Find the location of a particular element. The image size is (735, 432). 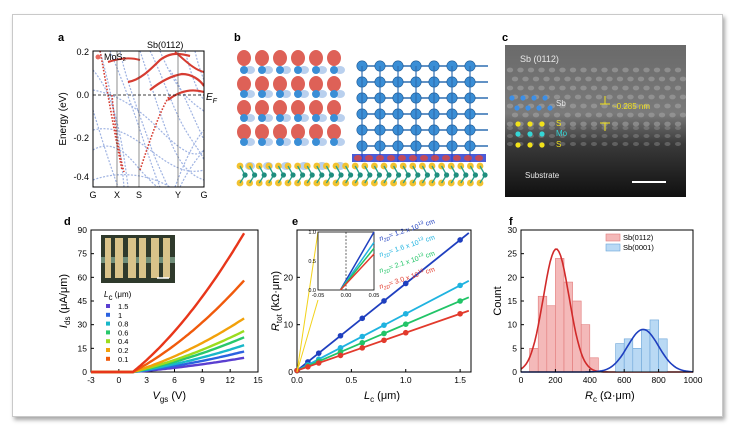

a-ytick-2: -0.2 is located at coordinates (81, 138).